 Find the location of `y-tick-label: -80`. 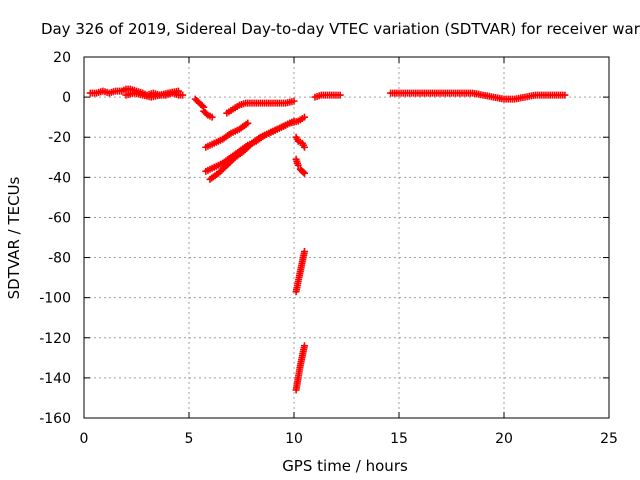

y-tick-label: -80 is located at coordinates (59, 259).